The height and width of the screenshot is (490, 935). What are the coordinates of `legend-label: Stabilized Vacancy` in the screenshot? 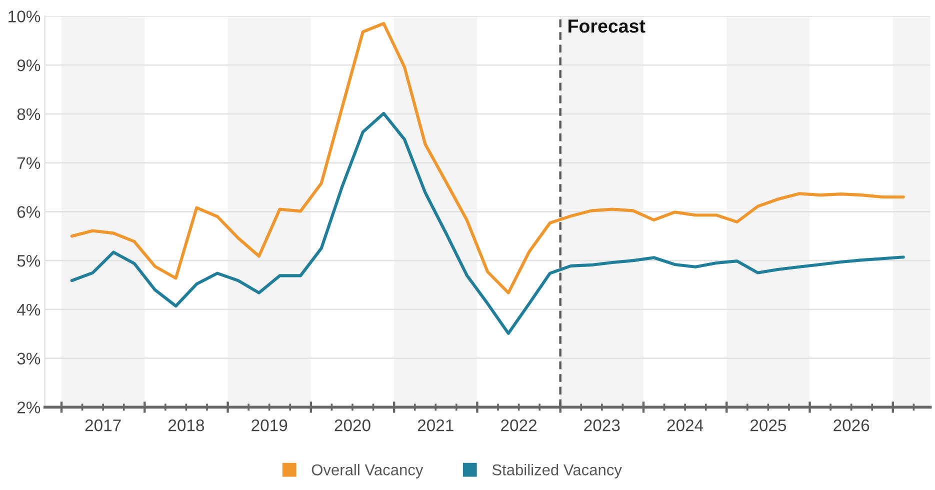 It's located at (557, 471).